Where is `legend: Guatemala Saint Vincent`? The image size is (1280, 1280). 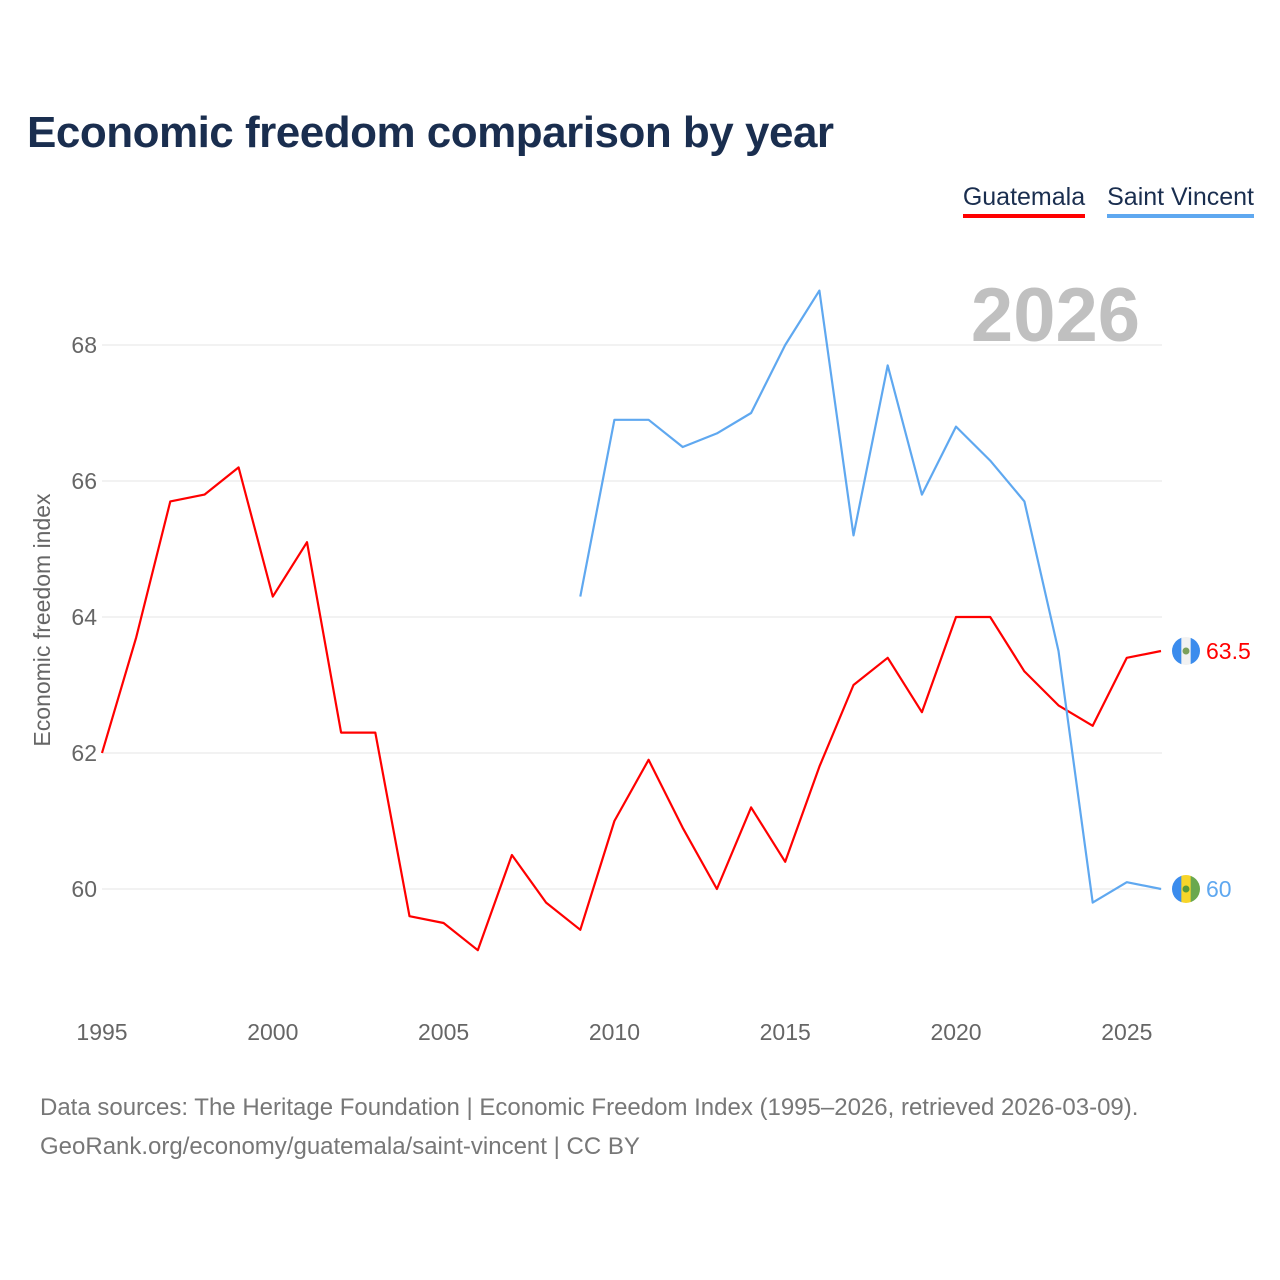 legend: Guatemala Saint Vincent is located at coordinates (1108, 200).